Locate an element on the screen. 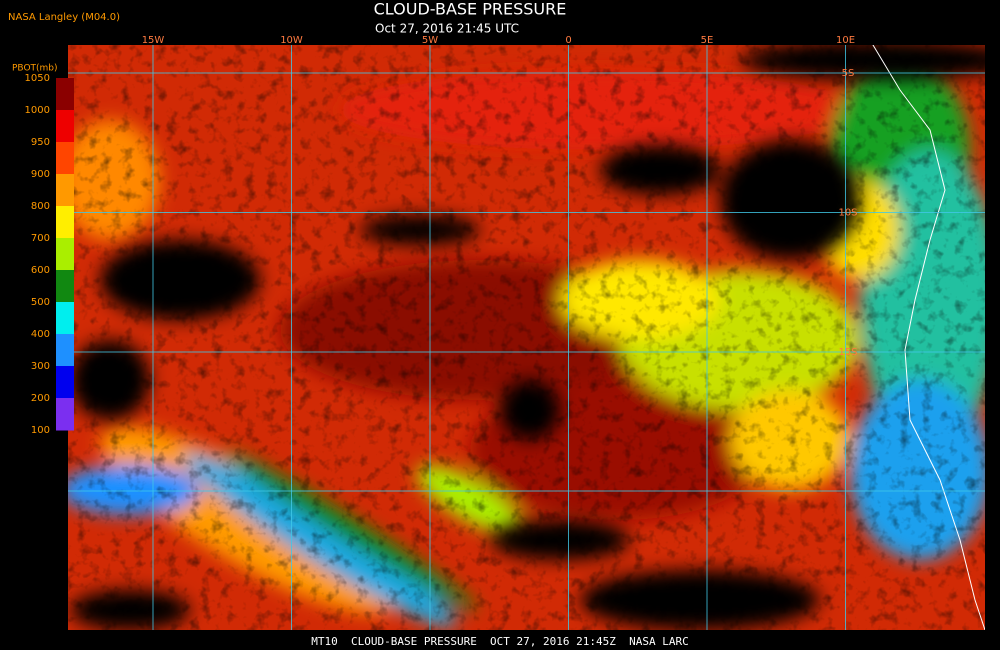  source-label: NASA Langley (M04.0) is located at coordinates (64, 17).